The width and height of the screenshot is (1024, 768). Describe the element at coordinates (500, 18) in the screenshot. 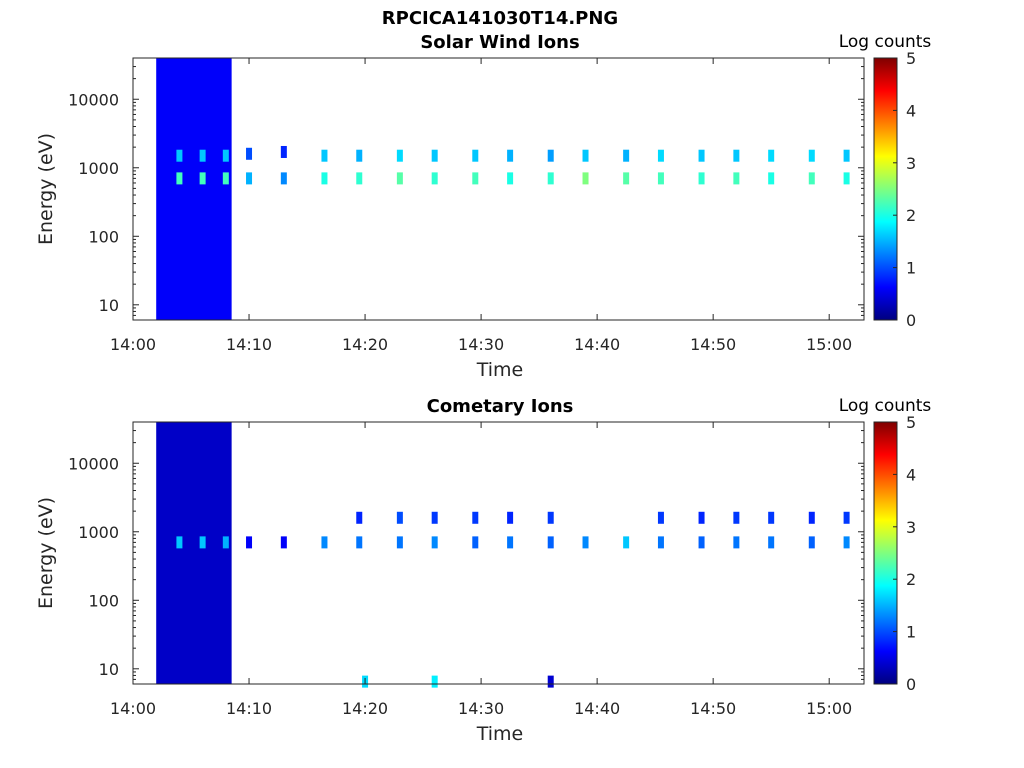

I see `figure-title: RPCICA141030T14.PNG` at that location.